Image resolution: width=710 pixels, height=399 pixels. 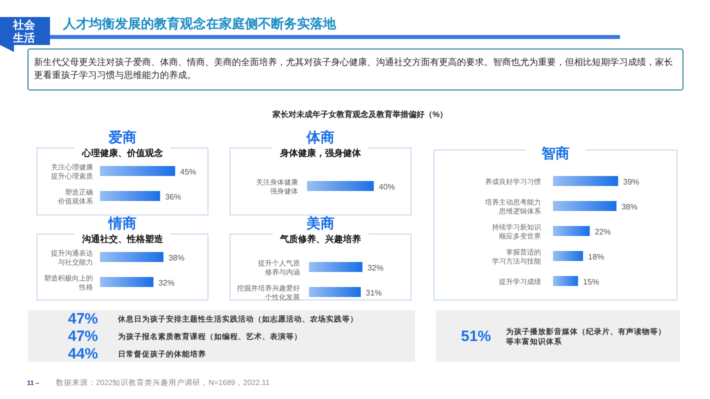 I want to click on data-label: 22%, so click(x=602, y=232).